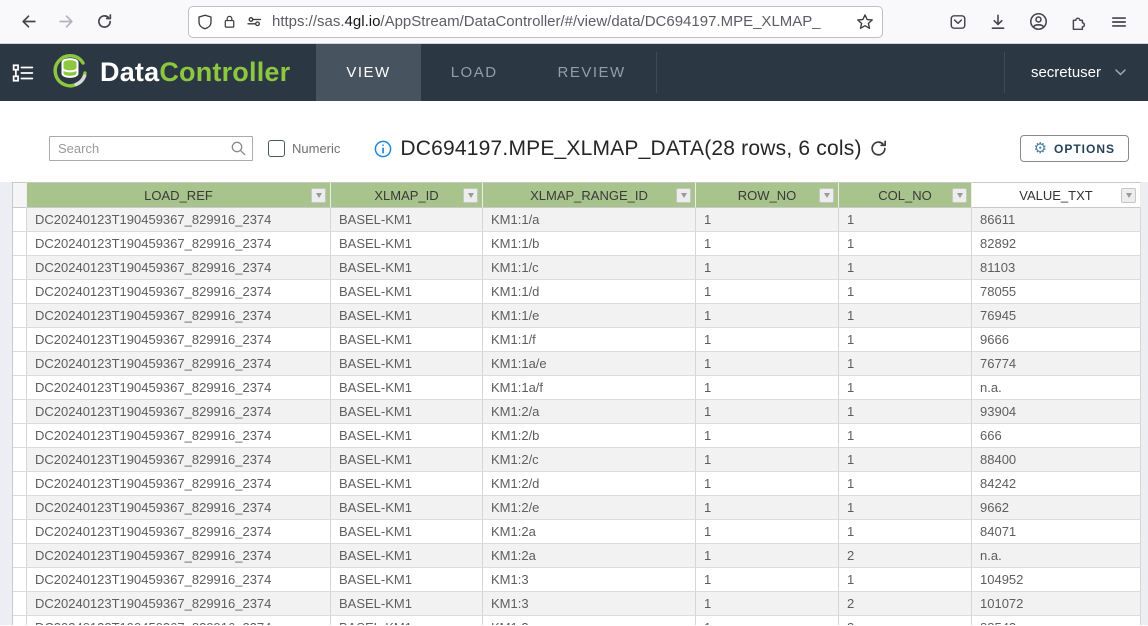 The image size is (1148, 626). I want to click on cell-xlmap_range_id: KM1:1/c, so click(589, 268).